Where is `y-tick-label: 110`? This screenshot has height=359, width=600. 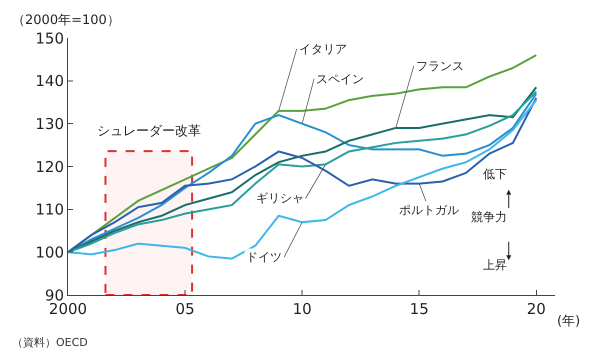 y-tick-label: 110 is located at coordinates (49, 209).